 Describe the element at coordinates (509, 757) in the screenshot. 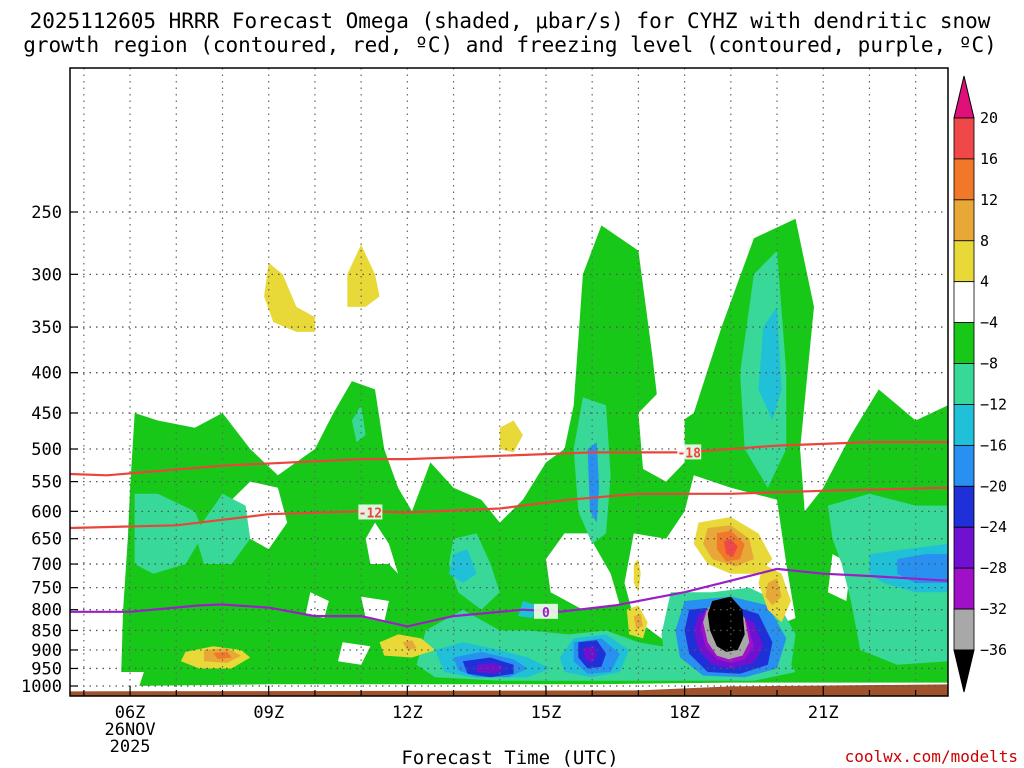

I see `x-axis-label: Forecast Time (UTC)` at that location.